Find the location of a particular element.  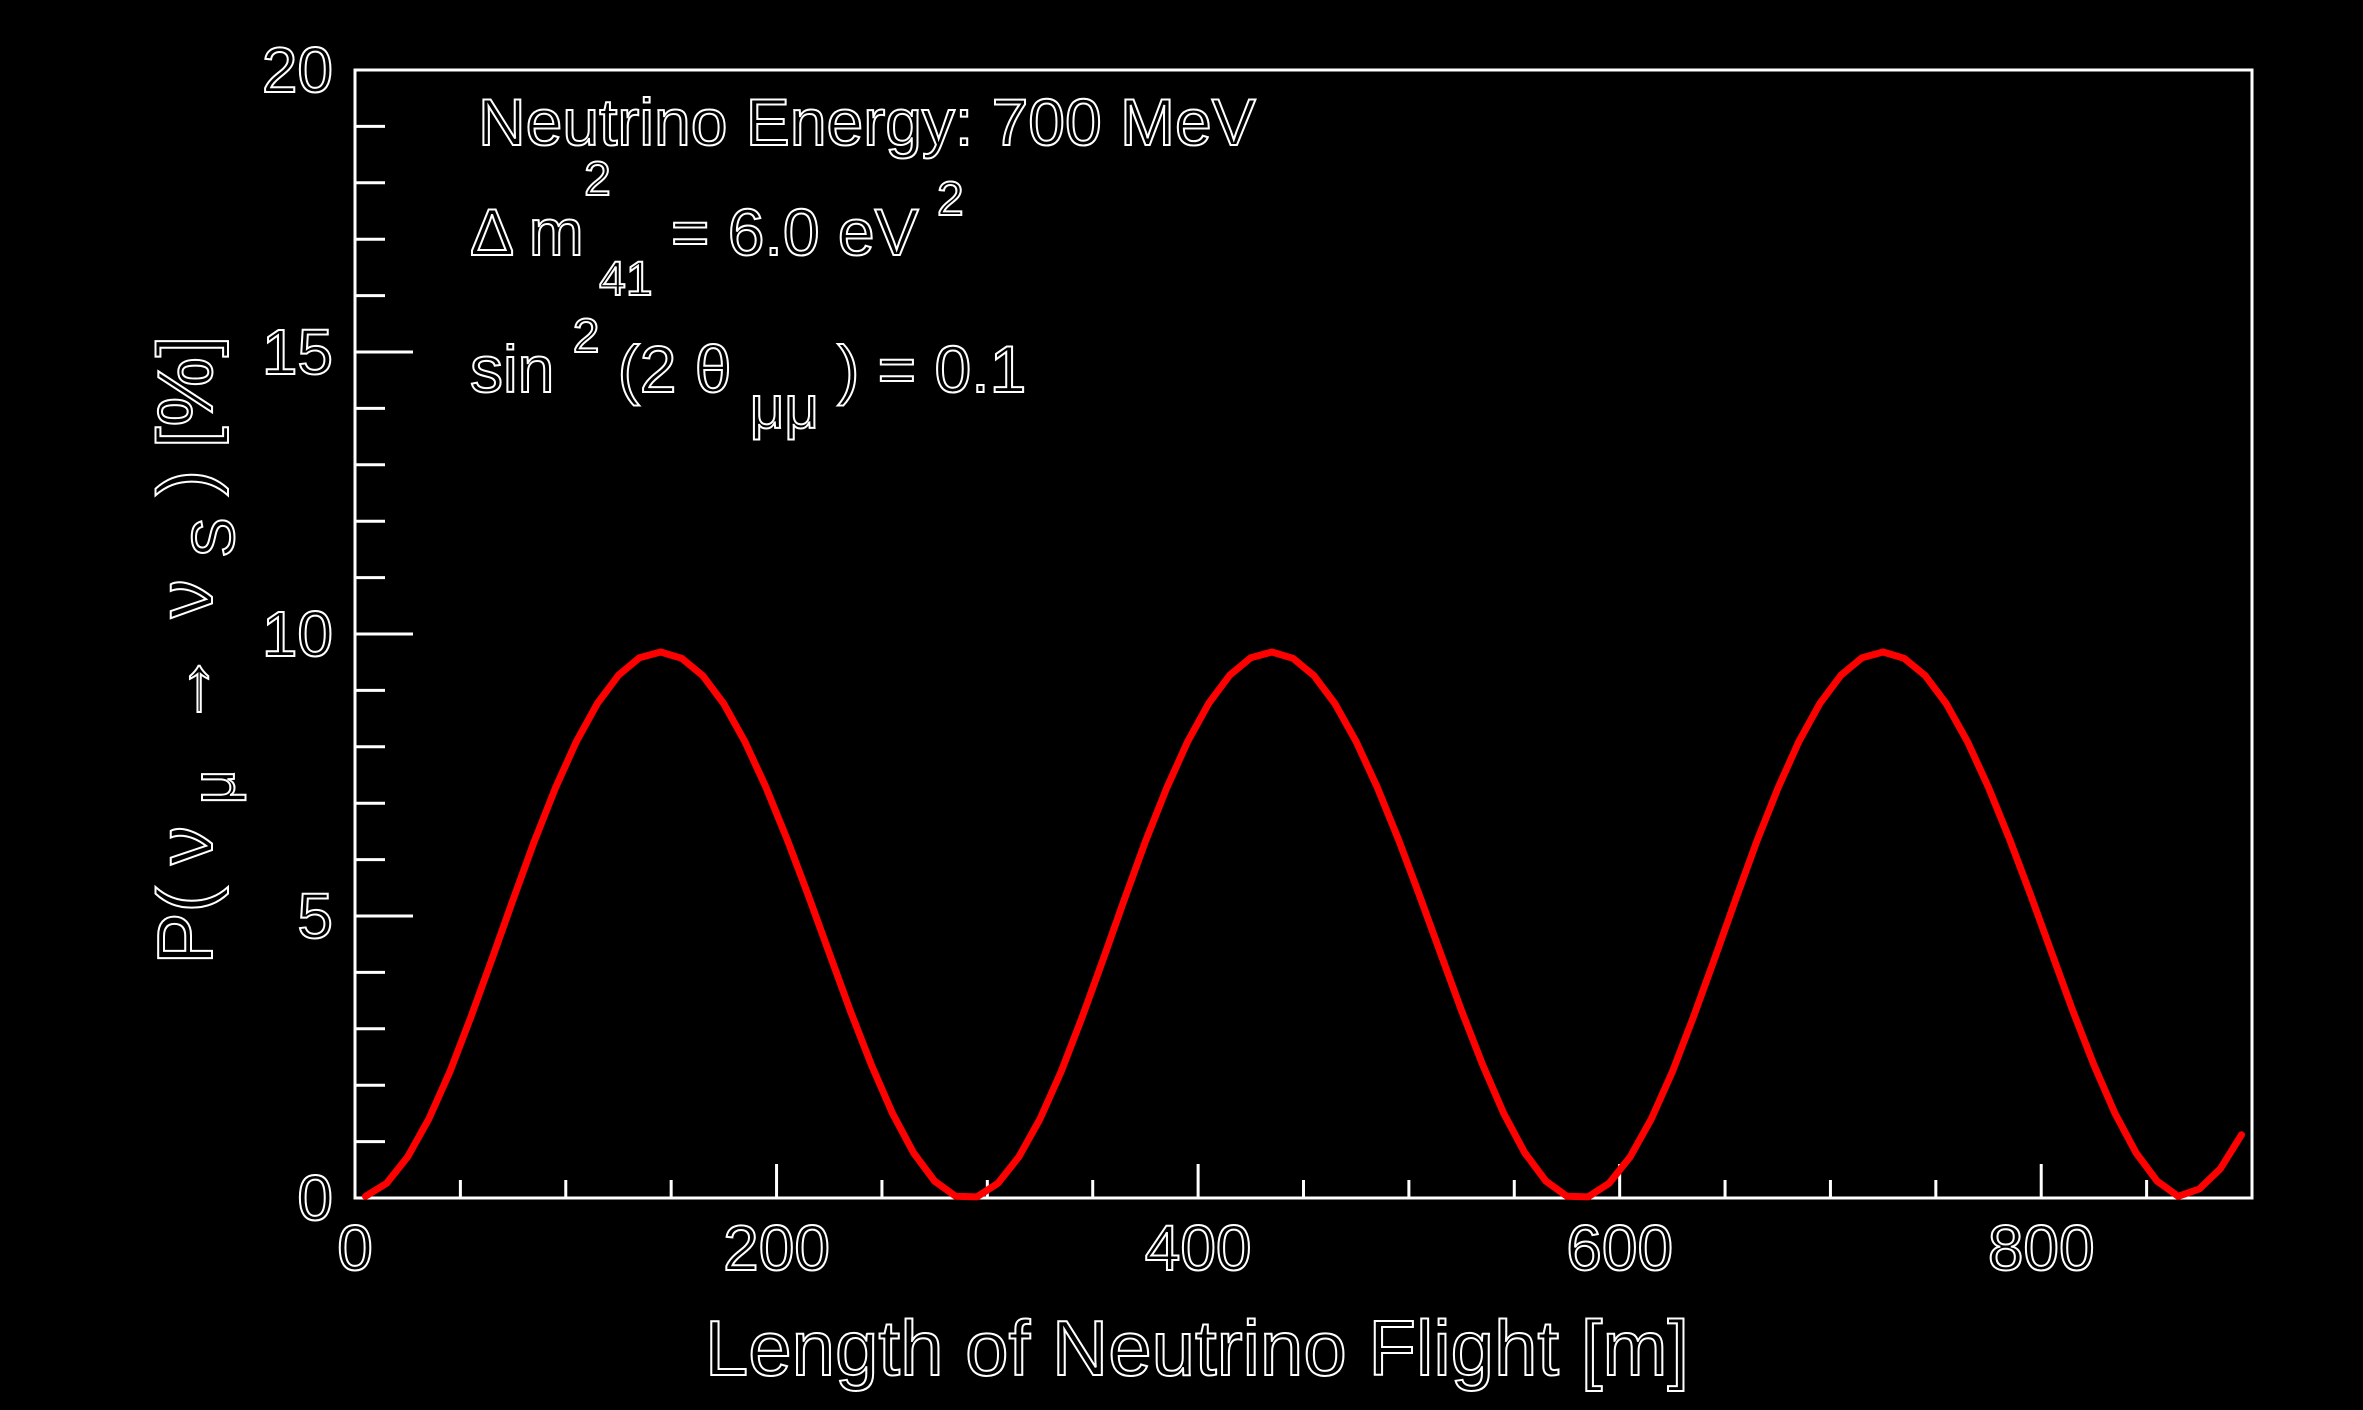

y-tick-label: 0 is located at coordinates (315, 1198).